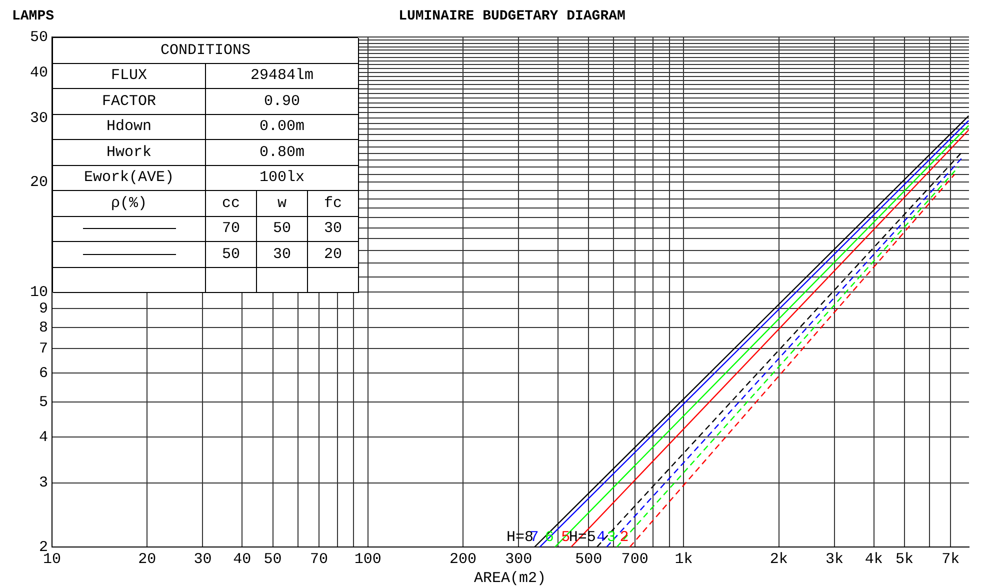 This screenshot has height=587, width=986. Describe the element at coordinates (282, 76) in the screenshot. I see `annotation: 29484lm` at that location.